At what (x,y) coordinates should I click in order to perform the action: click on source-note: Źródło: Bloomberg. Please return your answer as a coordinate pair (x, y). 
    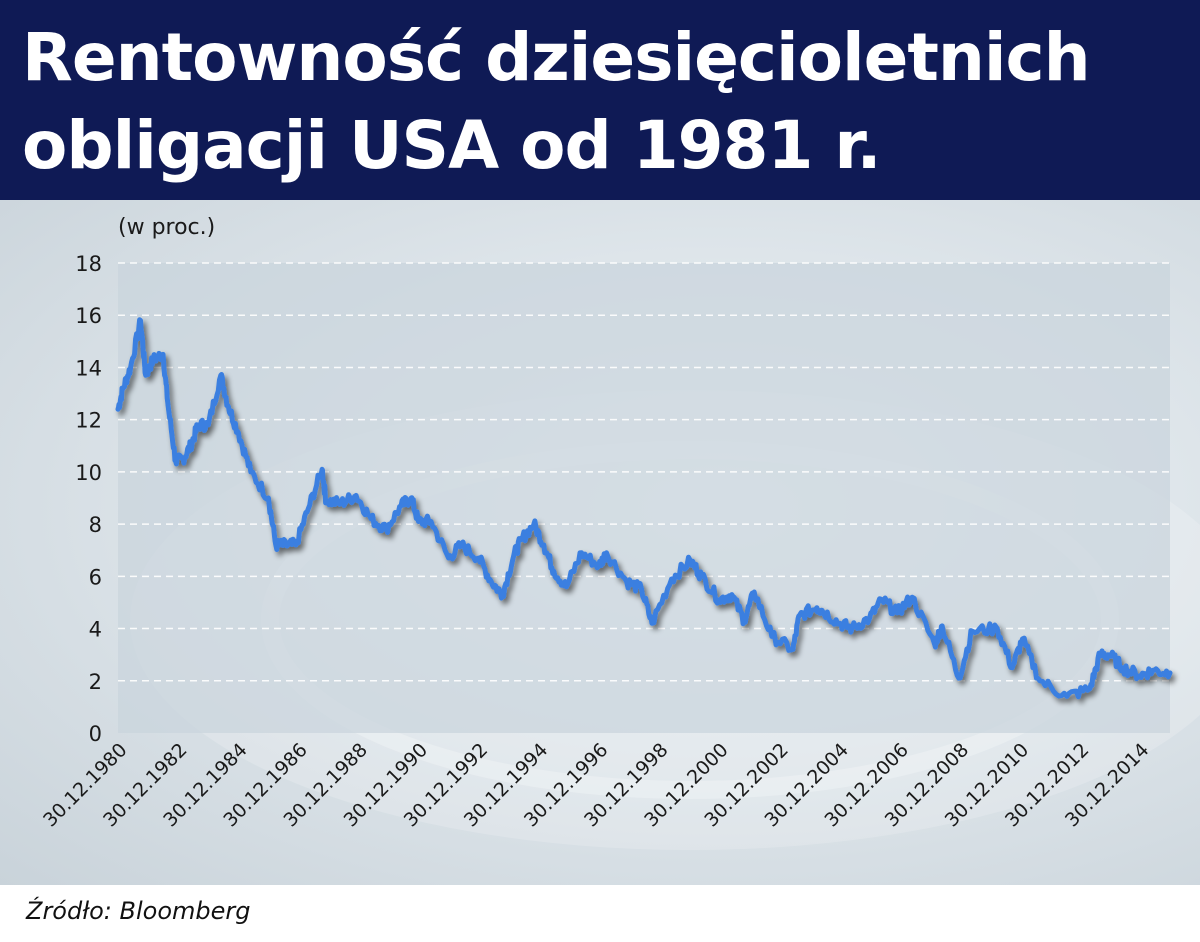
    Looking at the image, I should click on (138, 911).